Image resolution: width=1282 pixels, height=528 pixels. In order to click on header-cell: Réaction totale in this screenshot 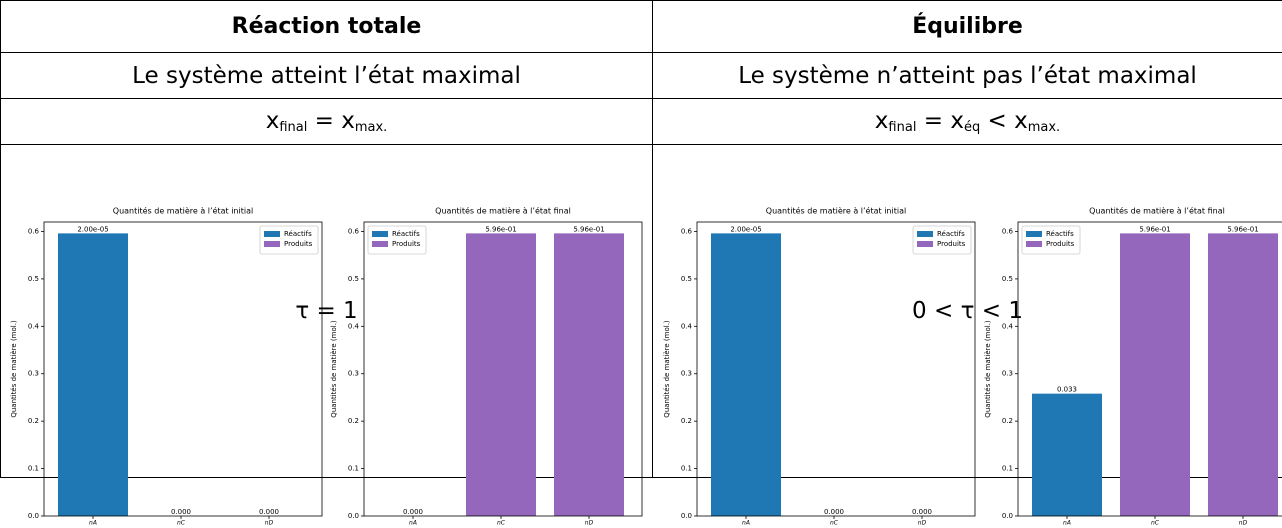, I will do `click(326, 26)`.